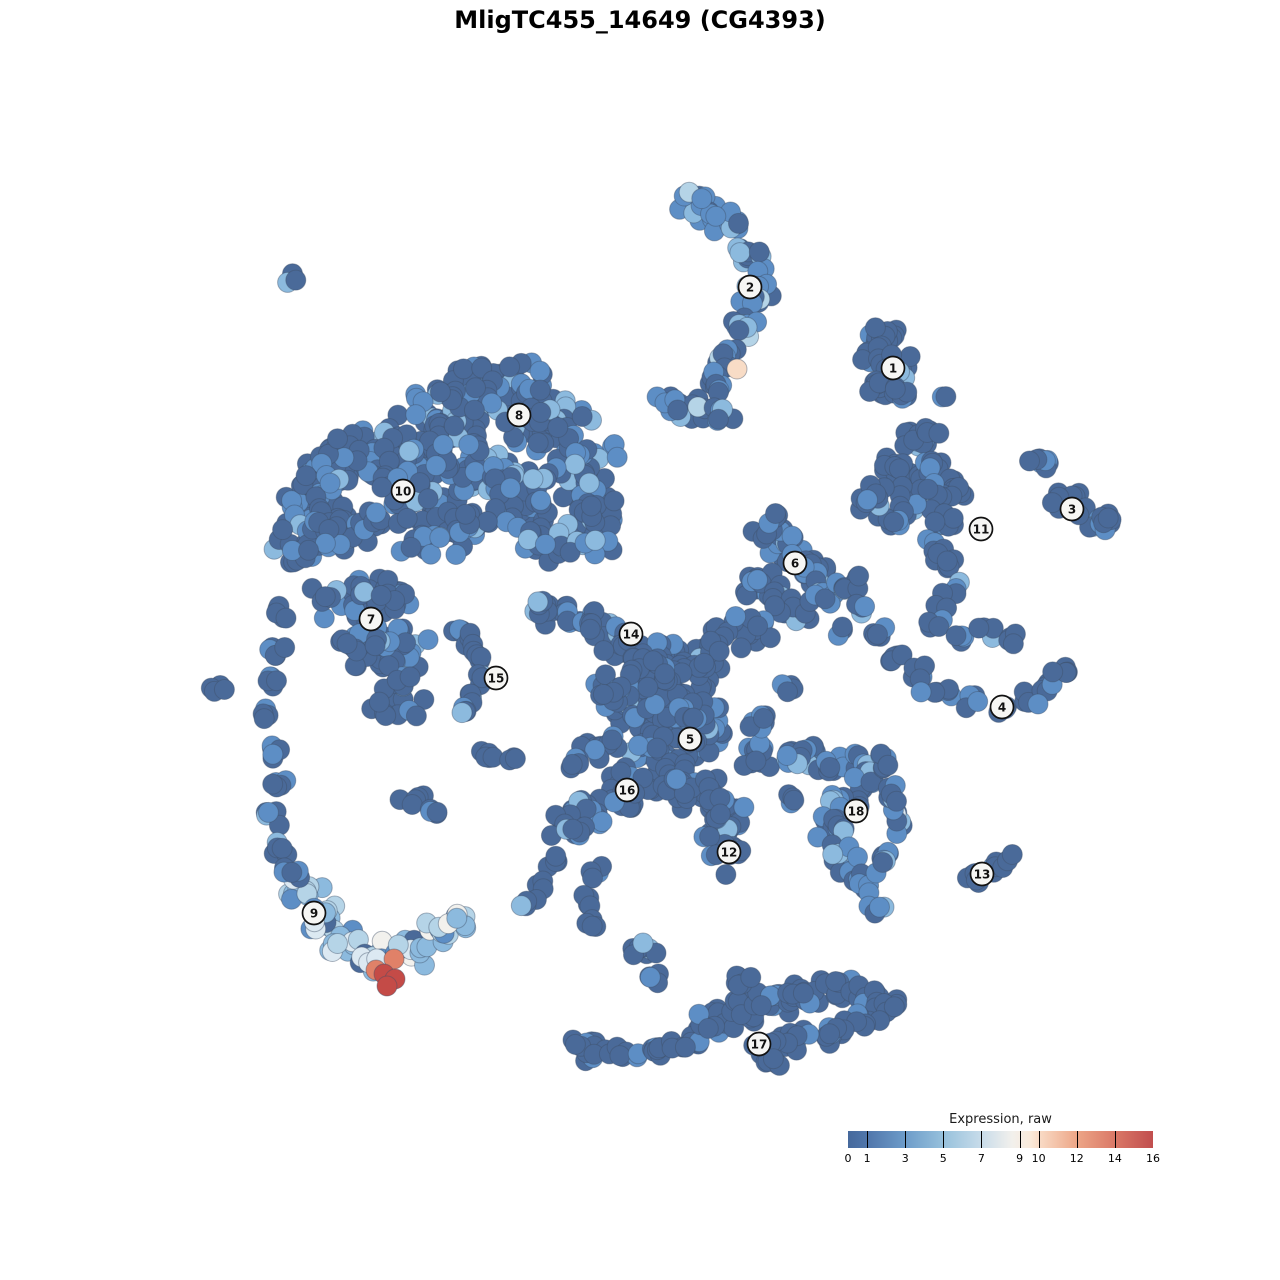 The width and height of the screenshot is (1280, 1280). Describe the element at coordinates (982, 874) in the screenshot. I see `cluster-label-13: 13` at that location.